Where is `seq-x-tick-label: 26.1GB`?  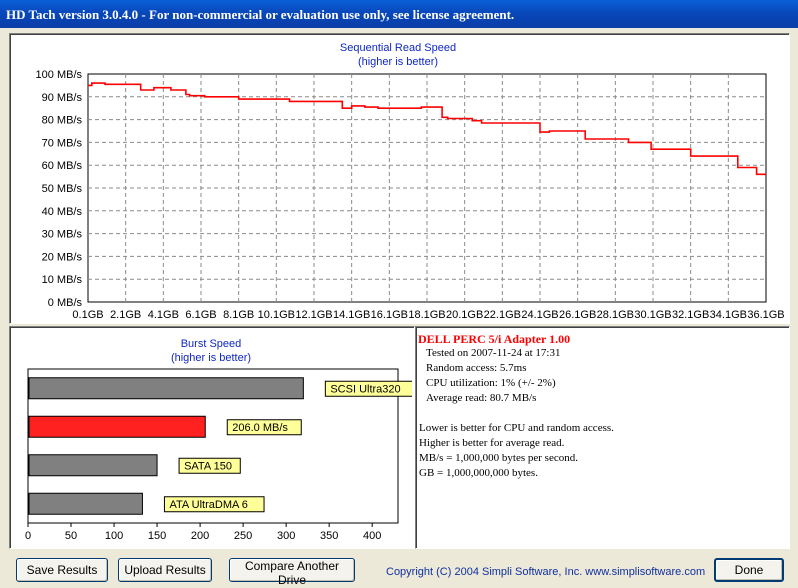
seq-x-tick-label: 26.1GB is located at coordinates (577, 315).